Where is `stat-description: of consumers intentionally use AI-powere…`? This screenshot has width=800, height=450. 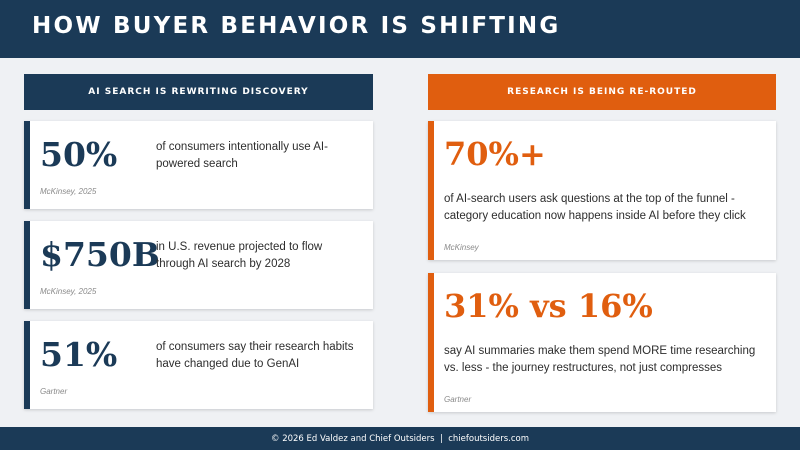 stat-description: of consumers intentionally use AI-powere… is located at coordinates (242, 155).